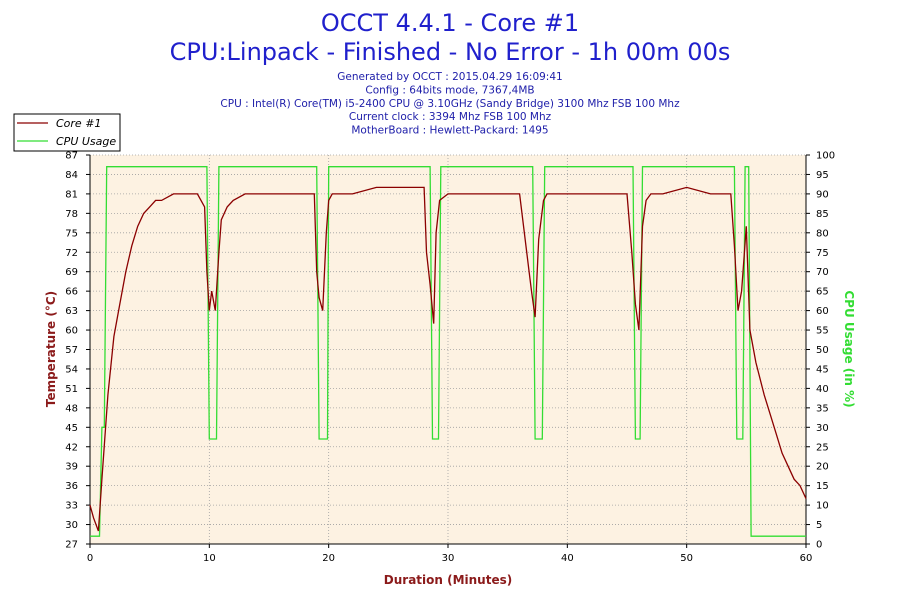 This screenshot has height=600, width=900. Describe the element at coordinates (71, 272) in the screenshot. I see `left-tick-label: 69` at that location.